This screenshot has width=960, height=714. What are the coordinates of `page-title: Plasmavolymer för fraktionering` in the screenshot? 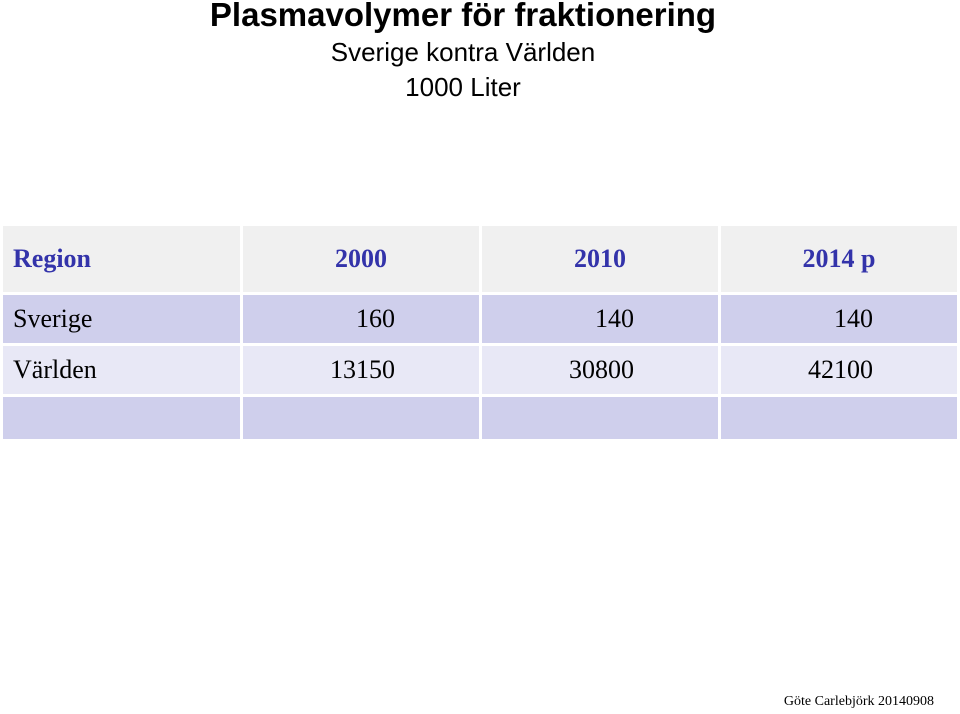 It's located at (463, 16).